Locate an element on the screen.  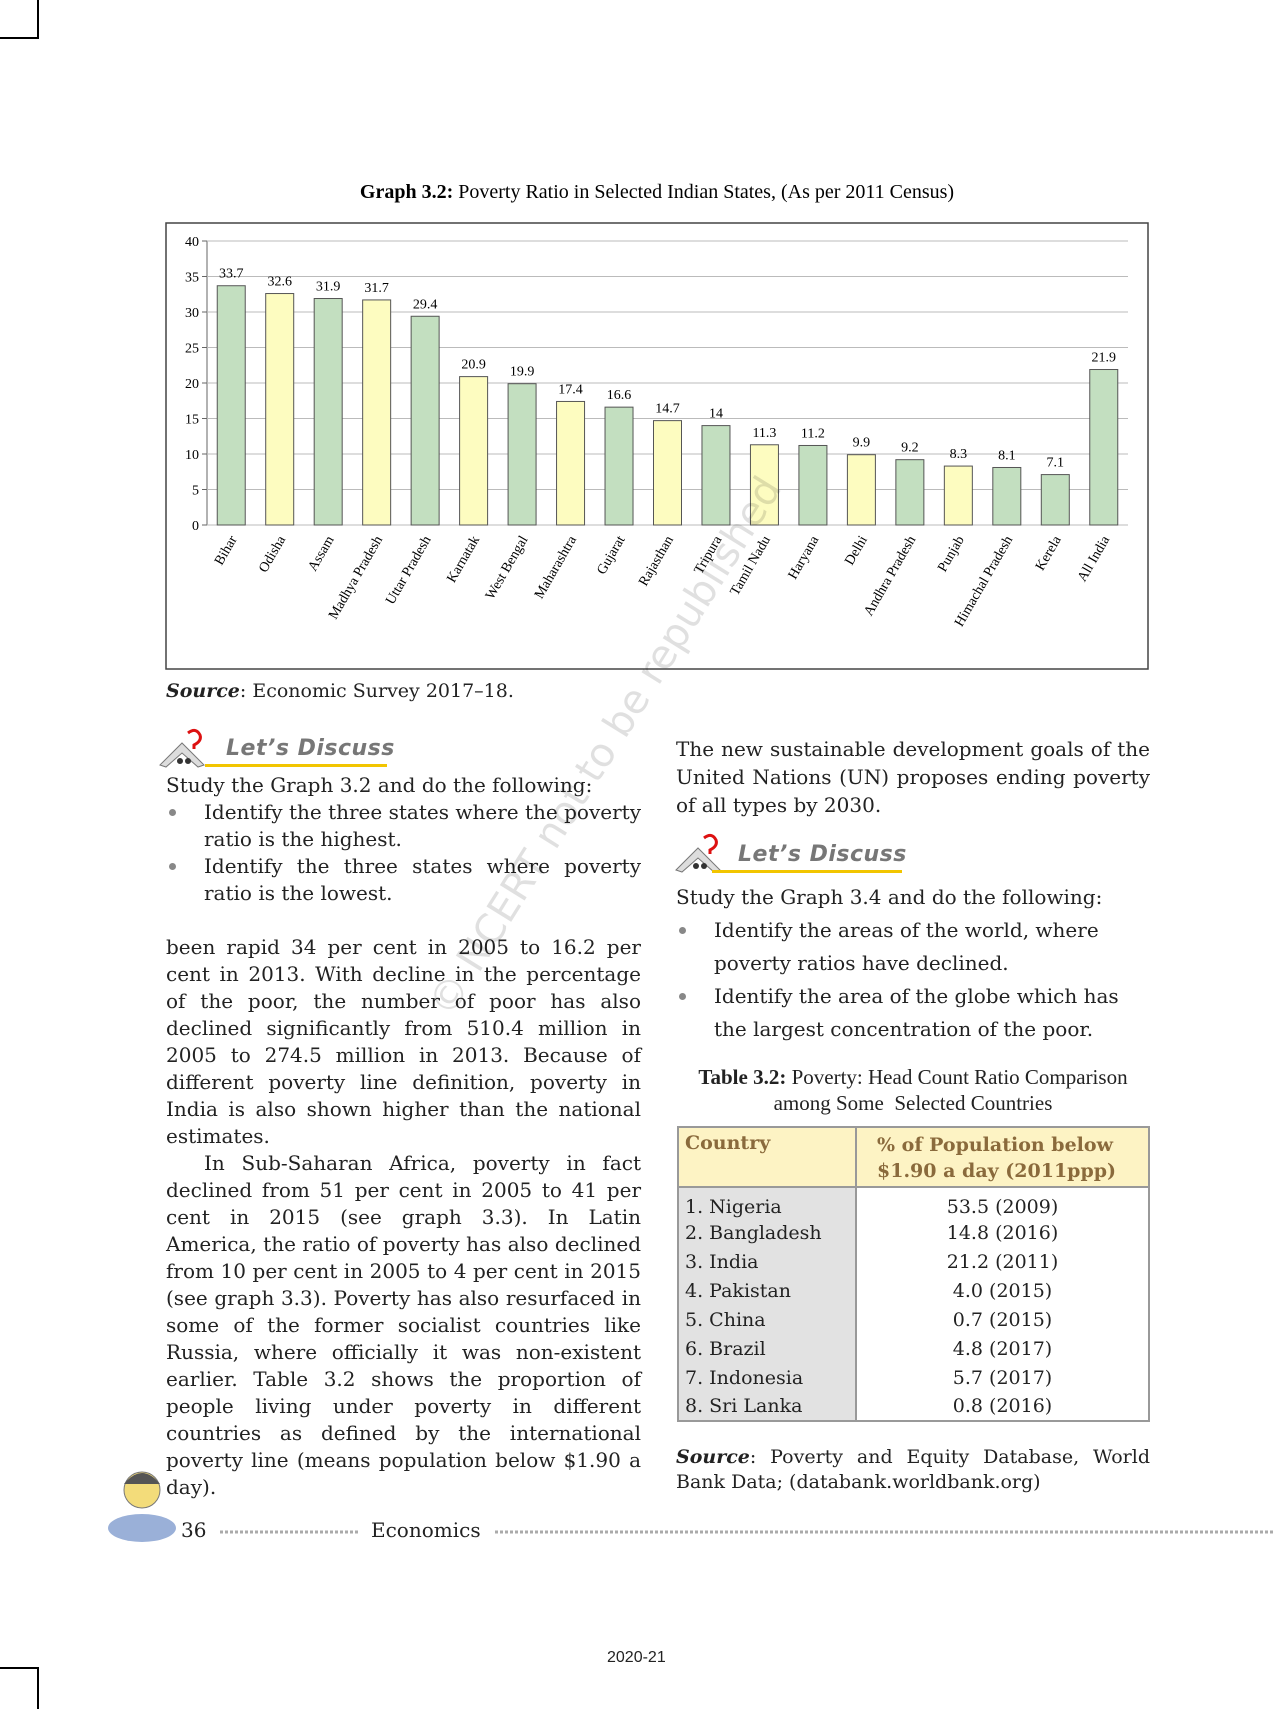
country-cell: 1. Nigeria is located at coordinates (767, 1202).